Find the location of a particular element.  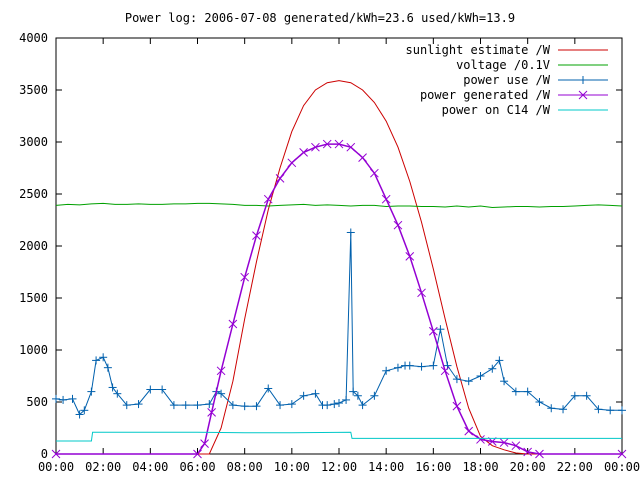

x-tick-label: 18:00 is located at coordinates (480, 467).